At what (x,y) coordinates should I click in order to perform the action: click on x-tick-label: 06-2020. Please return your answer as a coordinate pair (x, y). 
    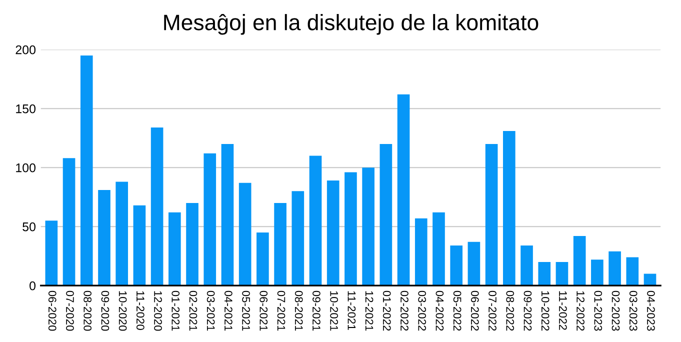
    Looking at the image, I should click on (52, 310).